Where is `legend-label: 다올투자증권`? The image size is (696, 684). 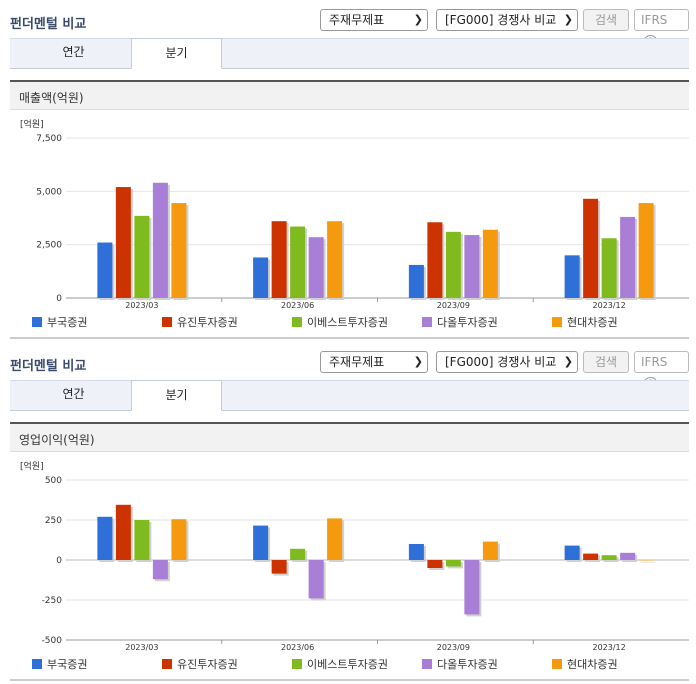
legend-label: 다올투자증권 is located at coordinates (467, 664).